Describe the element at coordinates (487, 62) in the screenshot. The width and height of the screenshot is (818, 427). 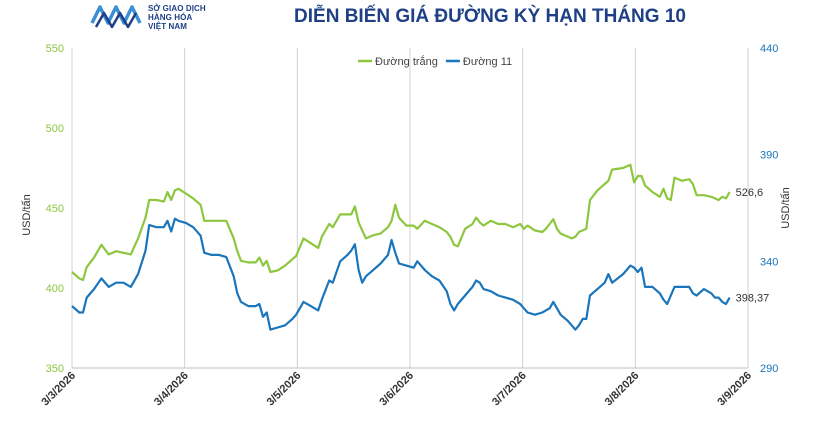
I see `legend-label-2: Đường 11` at that location.